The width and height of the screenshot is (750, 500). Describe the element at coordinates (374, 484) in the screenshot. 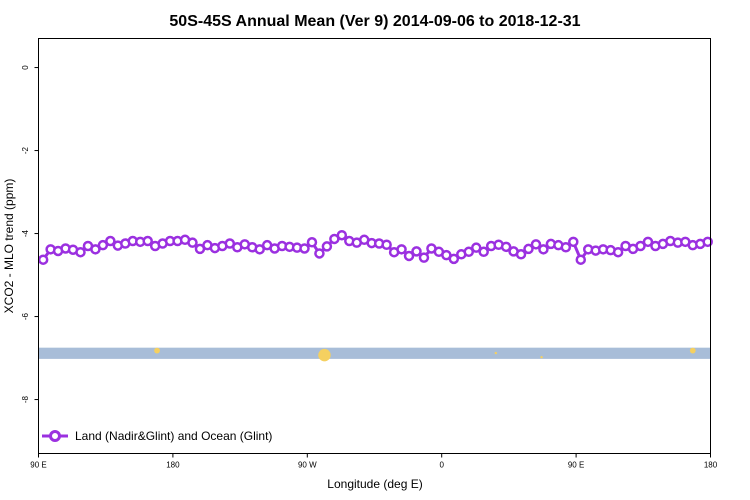

I see `x-axis-label: Longitude (deg E)` at that location.